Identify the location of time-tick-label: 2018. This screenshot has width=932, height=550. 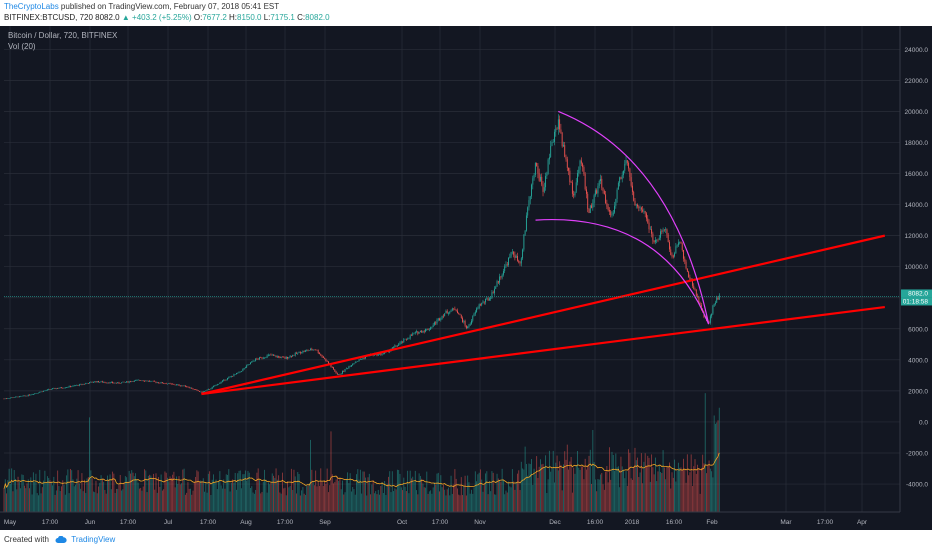
(632, 522).